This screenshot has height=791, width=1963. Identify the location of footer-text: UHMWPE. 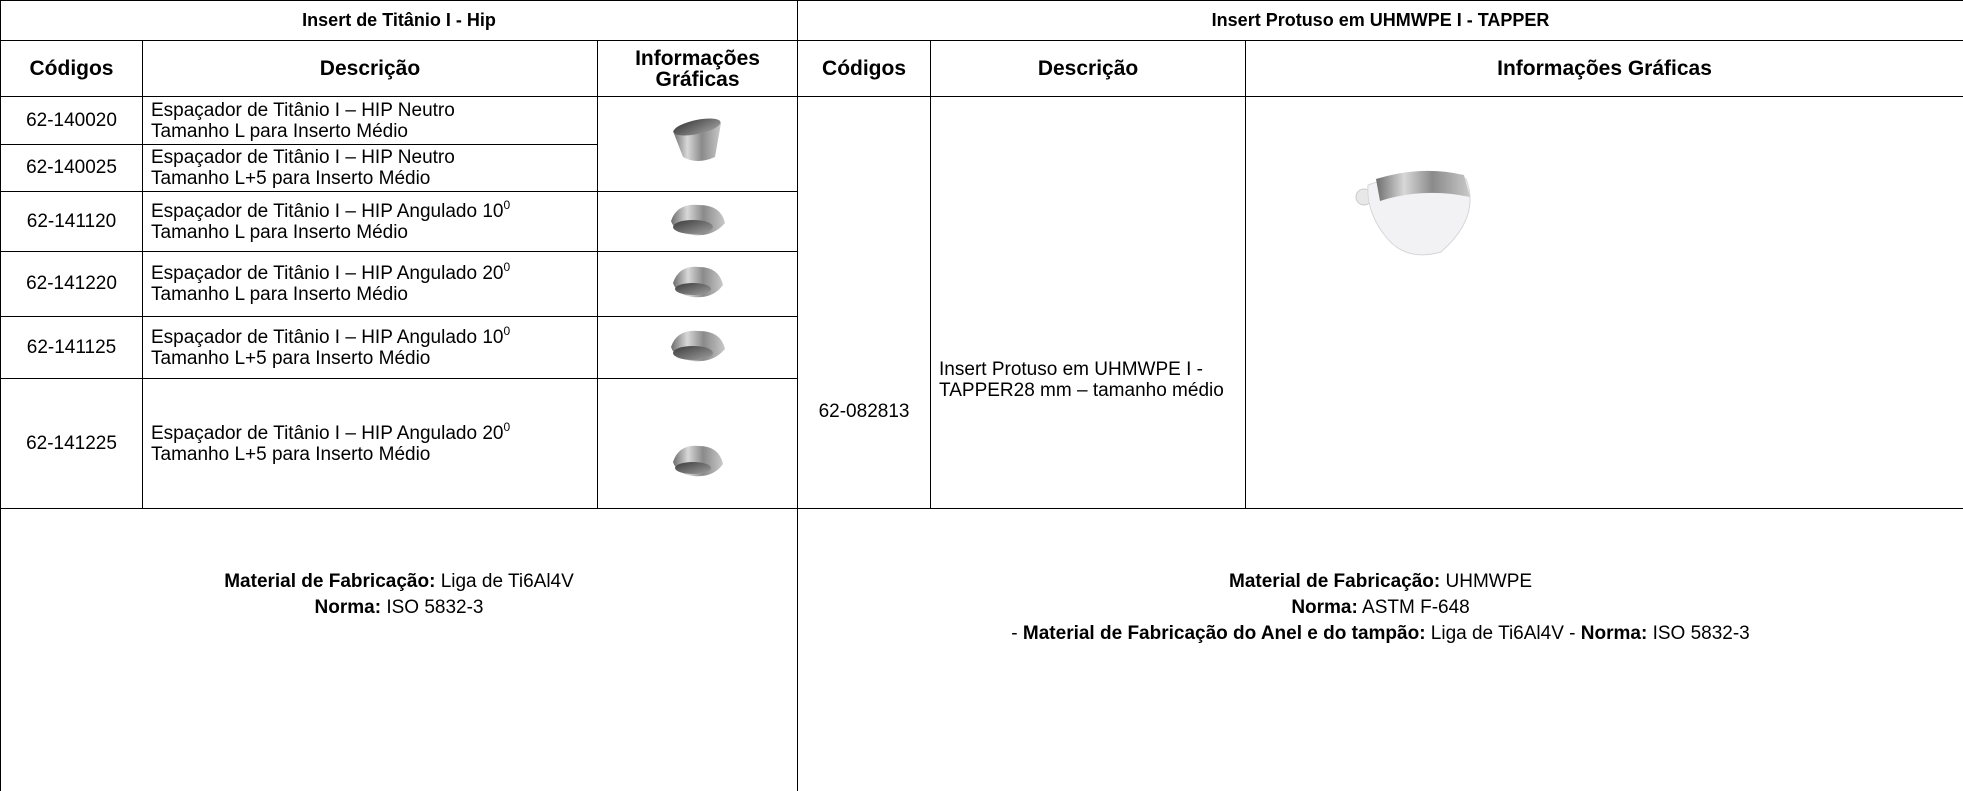
(1486, 581).